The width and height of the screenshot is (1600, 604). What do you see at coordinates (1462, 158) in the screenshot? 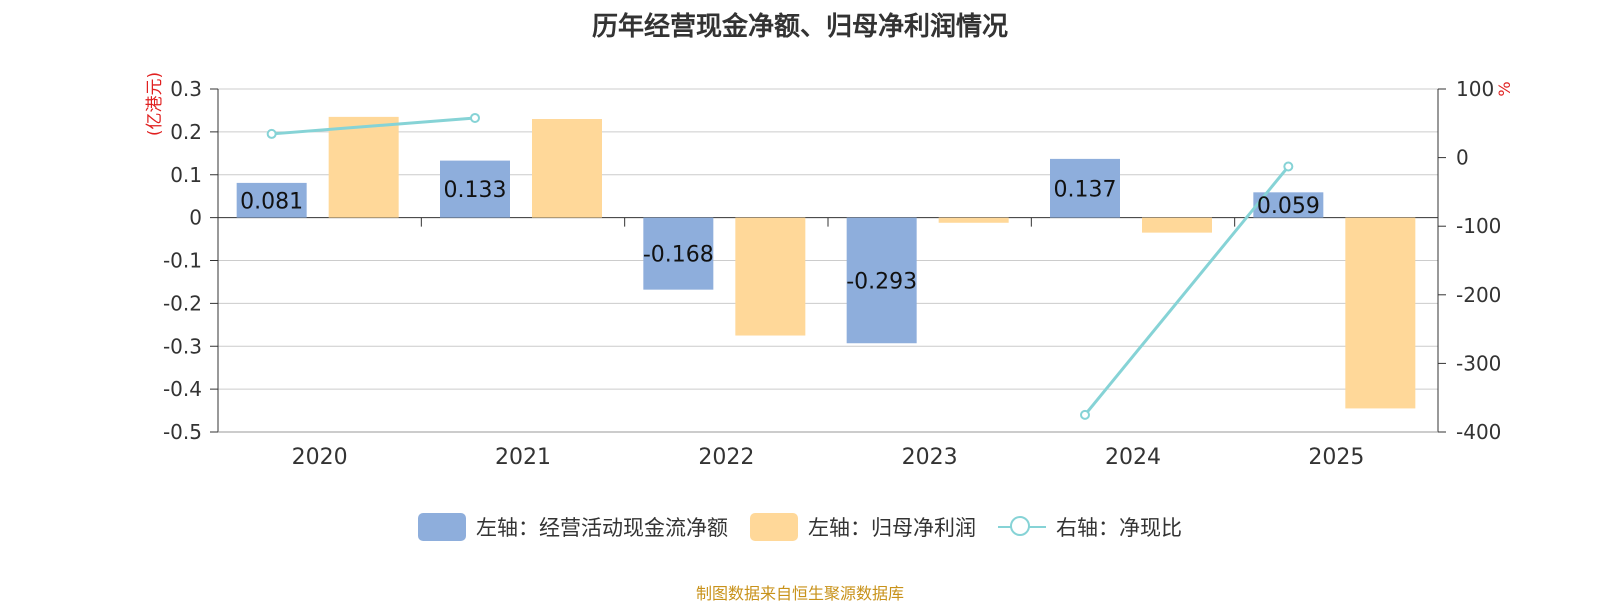
I see `y-right-tick-label: 0` at bounding box center [1462, 158].